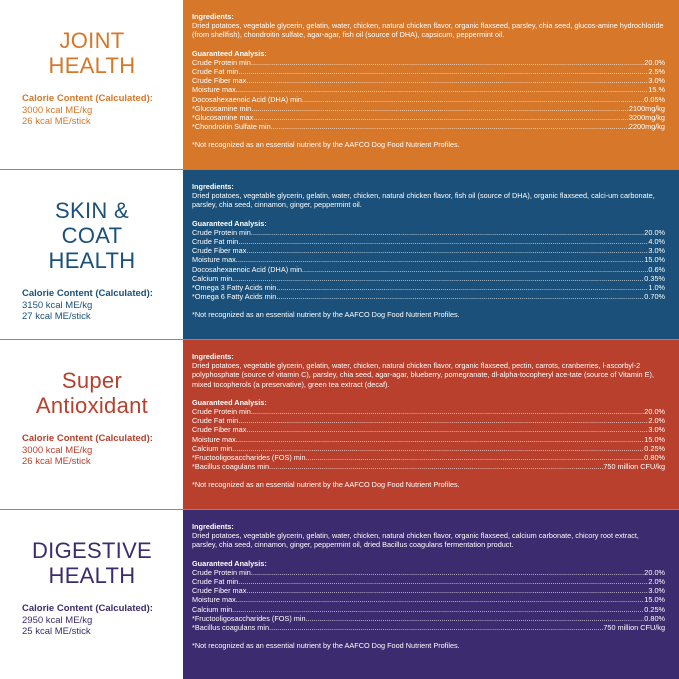  Describe the element at coordinates (92, 235) in the screenshot. I see `product-title: SKIN & COAT HEALTH` at that location.